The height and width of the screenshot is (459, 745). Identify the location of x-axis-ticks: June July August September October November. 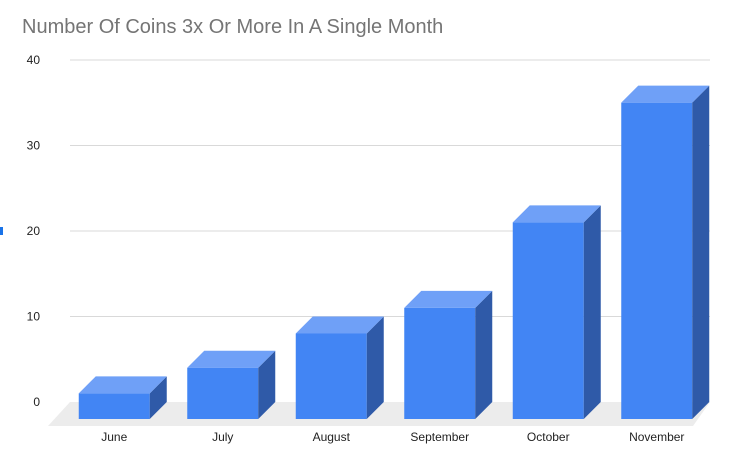
(392, 437).